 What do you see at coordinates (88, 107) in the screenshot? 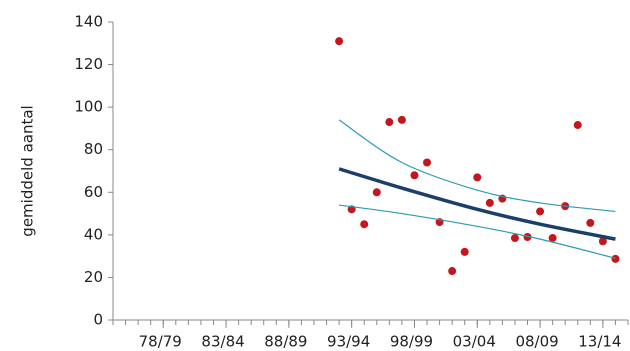
I see `y-tick-label: 100` at bounding box center [88, 107].